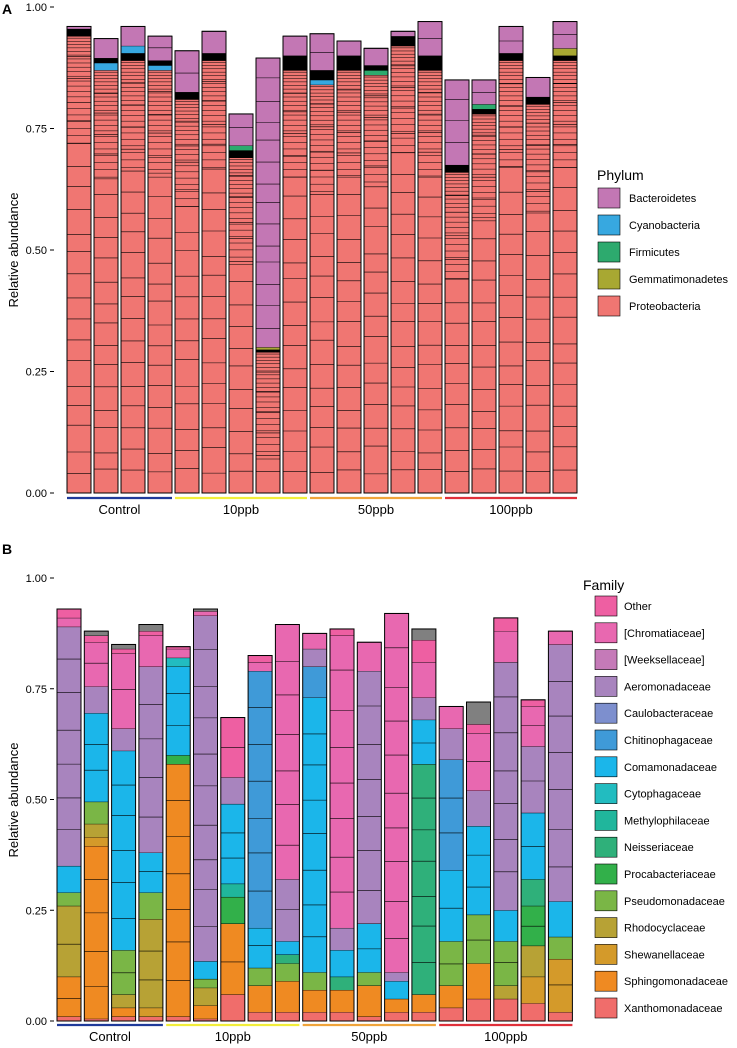 This screenshot has height=1048, width=737. What do you see at coordinates (40, 251) in the screenshot?
I see `panel-a-y-ticks: 0.00 0.25 0.50 0.75 1.00` at bounding box center [40, 251].